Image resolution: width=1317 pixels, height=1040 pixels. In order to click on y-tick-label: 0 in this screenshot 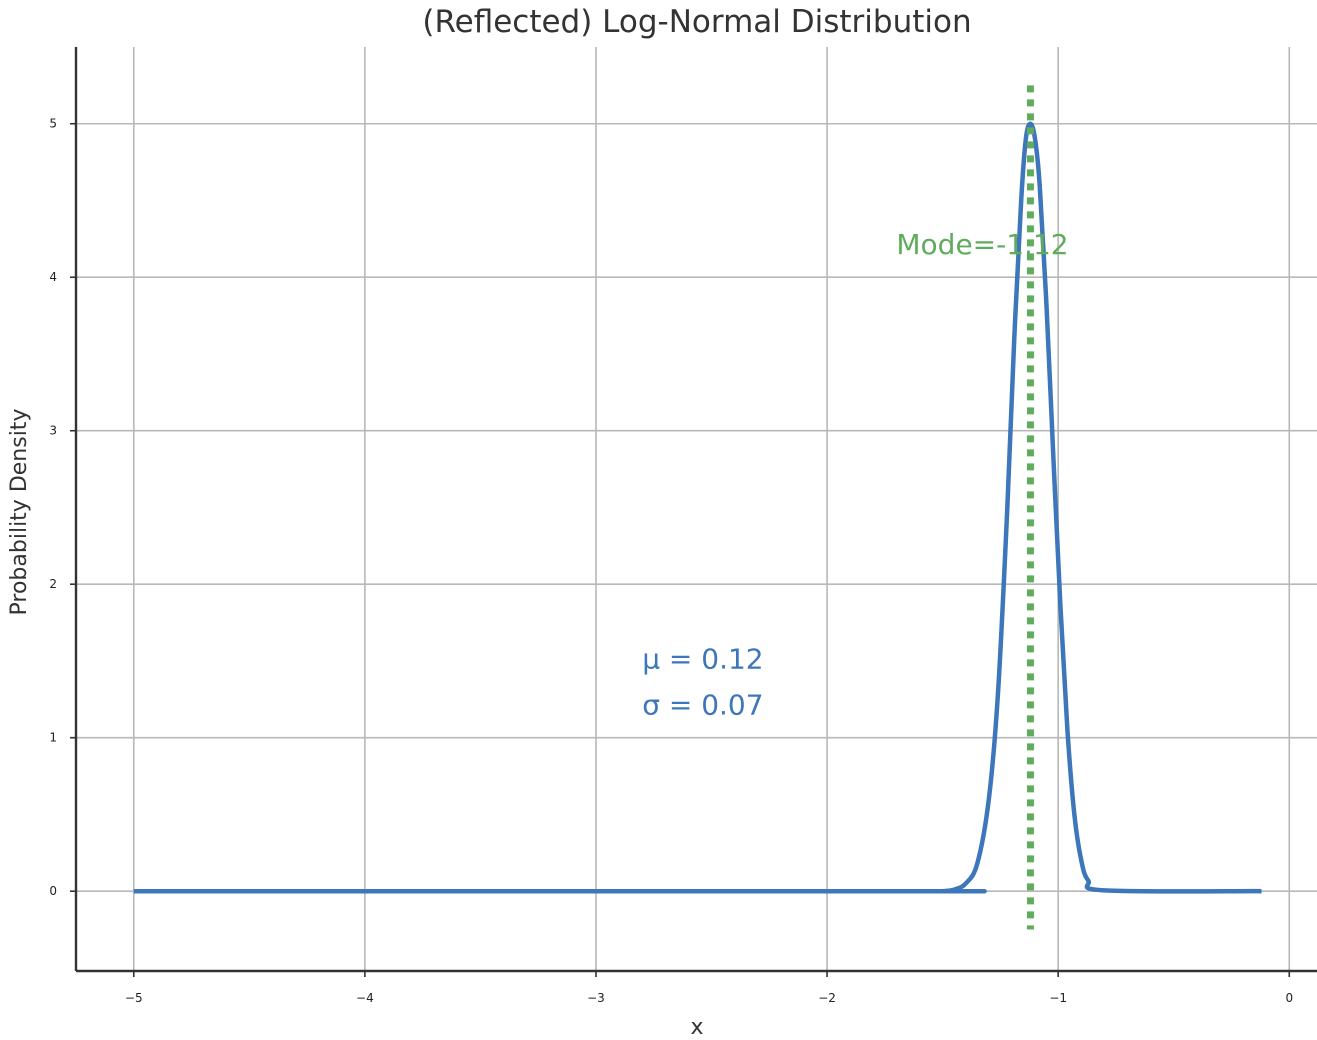, I will do `click(53, 891)`.